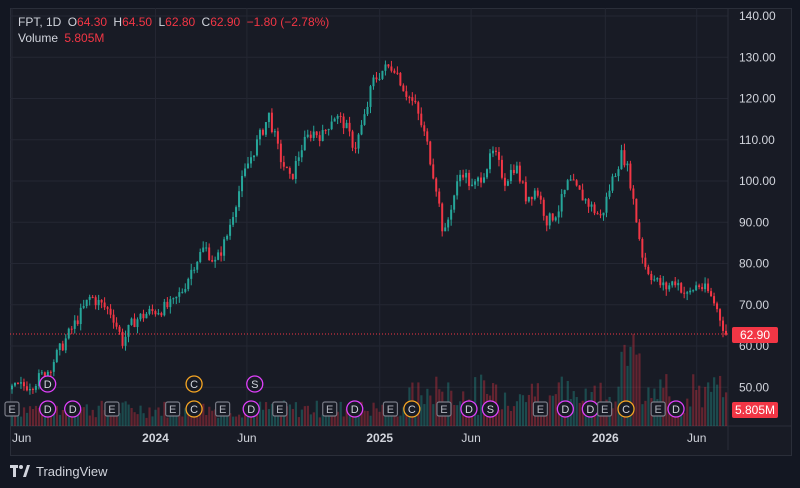 The width and height of the screenshot is (800, 488). What do you see at coordinates (20, 471) in the screenshot?
I see `tradingview-logo-icon` at bounding box center [20, 471].